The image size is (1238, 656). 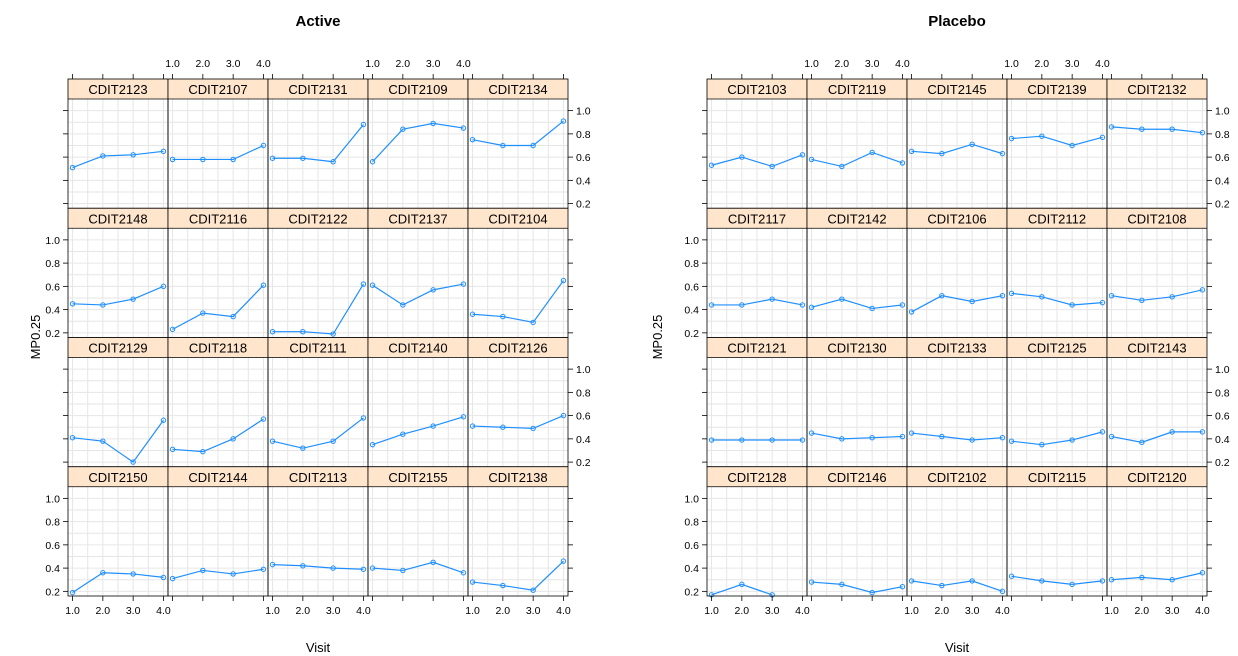 I want to click on panel: CDIT2123, so click(x=118, y=143).